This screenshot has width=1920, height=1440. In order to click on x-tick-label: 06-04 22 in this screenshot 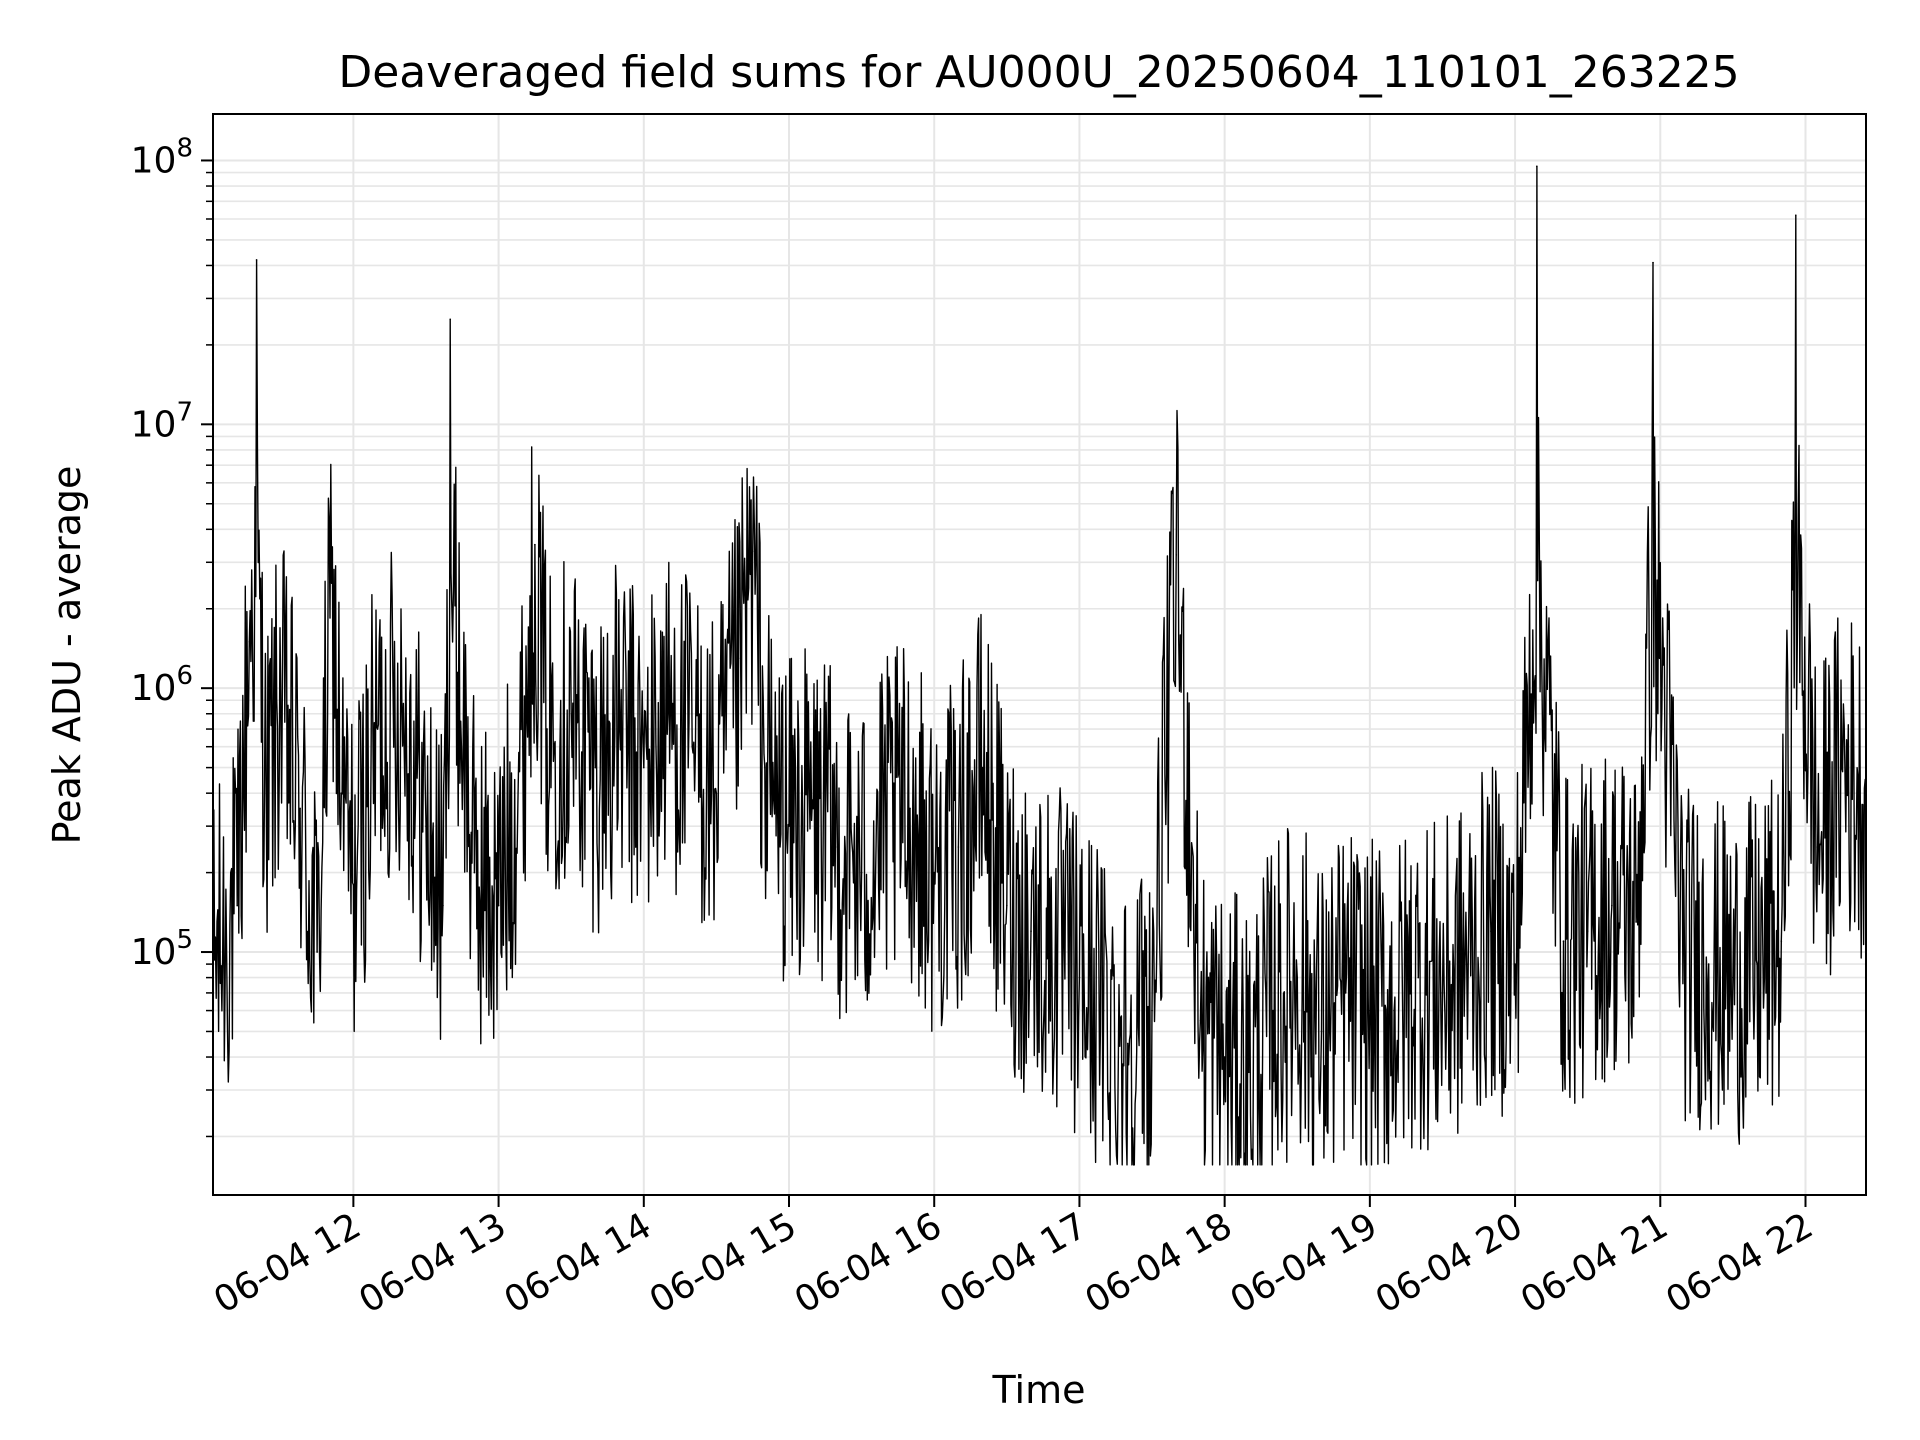, I will do `click(1739, 1263)`.